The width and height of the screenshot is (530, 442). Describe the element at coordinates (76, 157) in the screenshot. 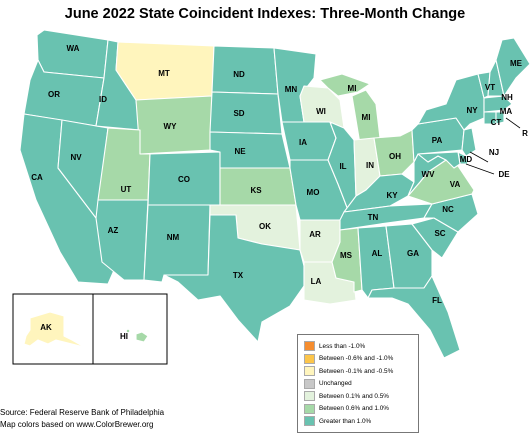

I see `state-label-nv: NV` at that location.